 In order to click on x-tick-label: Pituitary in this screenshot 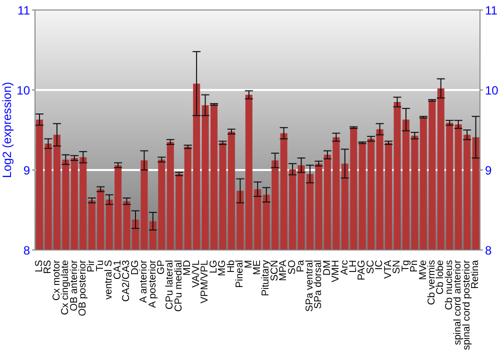, I will do `click(266, 278)`.